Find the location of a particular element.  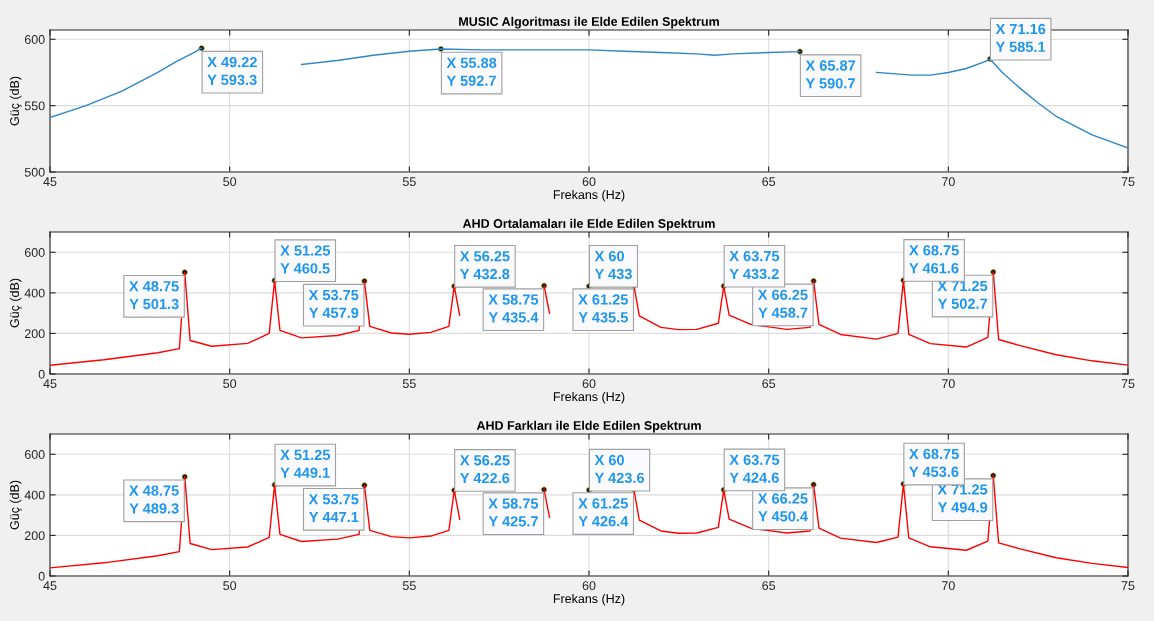

annotation: X 49.22 Y 593.3 is located at coordinates (232, 71).